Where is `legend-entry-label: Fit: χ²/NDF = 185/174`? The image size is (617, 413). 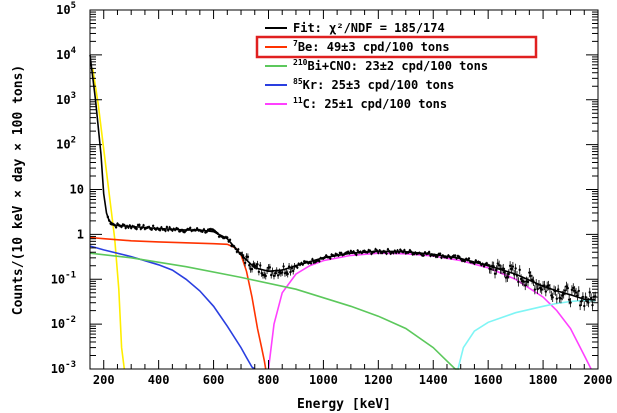
legend-entry-label: Fit: χ²/NDF = 185/174 is located at coordinates (369, 28).